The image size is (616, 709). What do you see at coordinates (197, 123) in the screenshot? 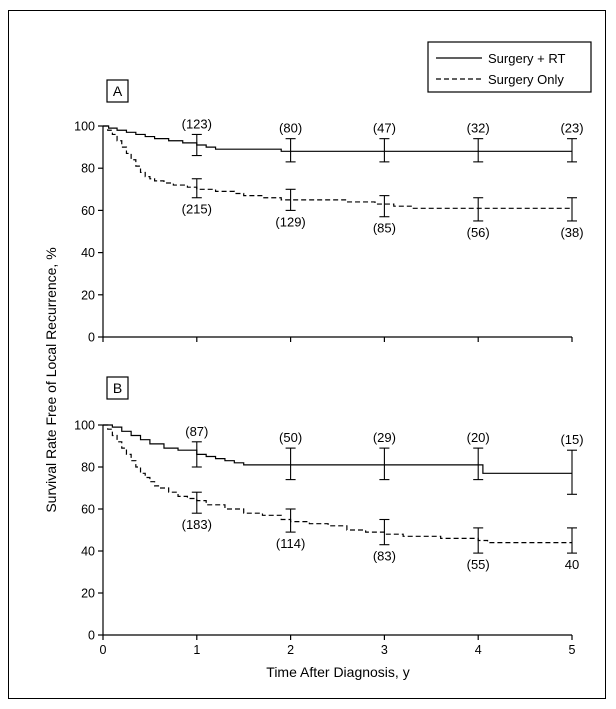
I see `panel-a-surgery-rt-n-label: (123)` at bounding box center [197, 123].